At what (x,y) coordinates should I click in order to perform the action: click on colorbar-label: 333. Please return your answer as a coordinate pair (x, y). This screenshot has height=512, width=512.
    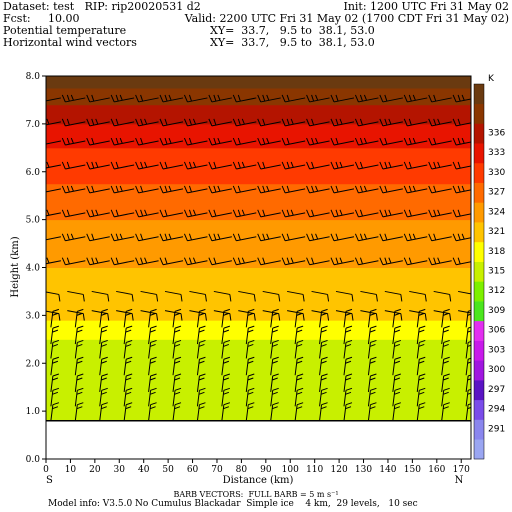
    Looking at the image, I should click on (496, 153).